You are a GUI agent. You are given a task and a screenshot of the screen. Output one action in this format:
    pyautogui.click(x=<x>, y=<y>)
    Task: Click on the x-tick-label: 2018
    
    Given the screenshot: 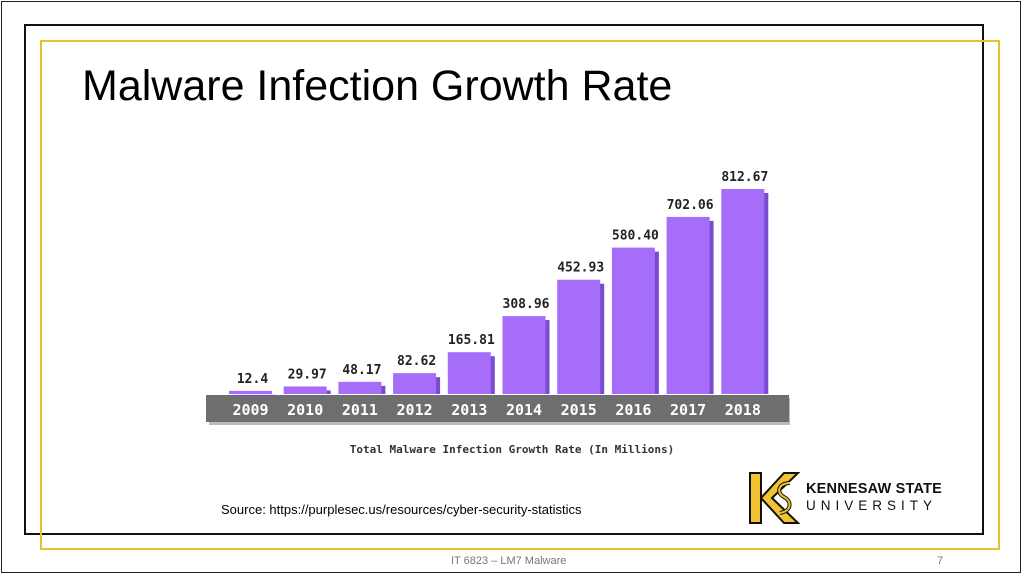 What is the action you would take?
    pyautogui.click(x=743, y=410)
    